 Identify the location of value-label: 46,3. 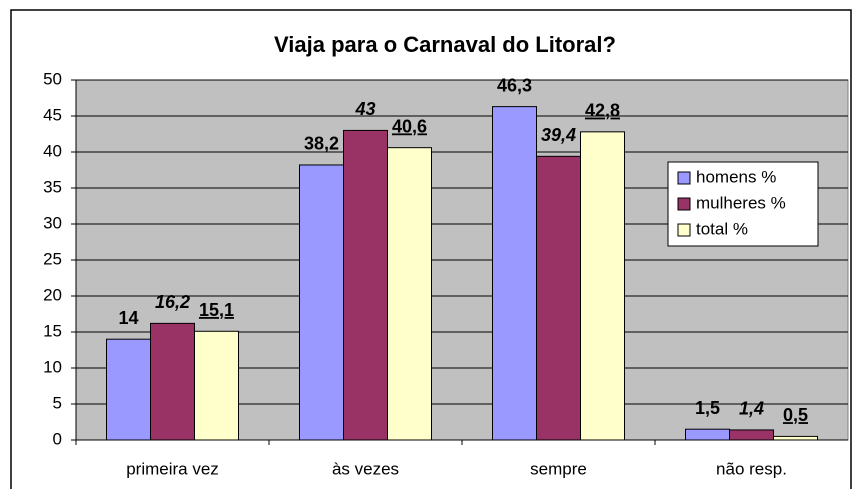
(514, 85).